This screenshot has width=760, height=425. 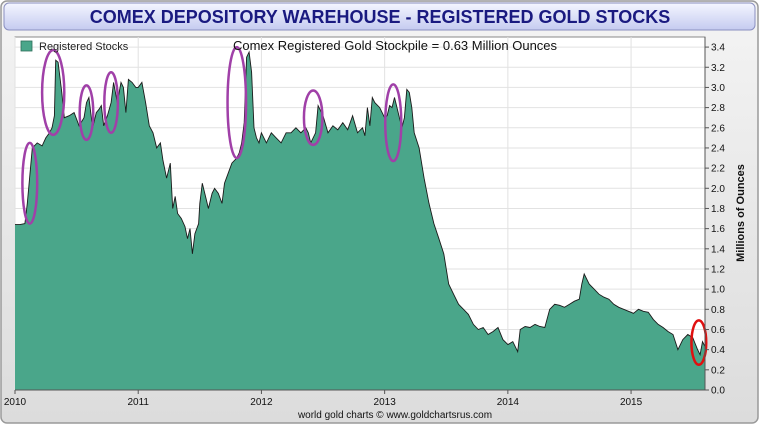 What do you see at coordinates (718, 229) in the screenshot?
I see `y-tick-label-8: 1.6` at bounding box center [718, 229].